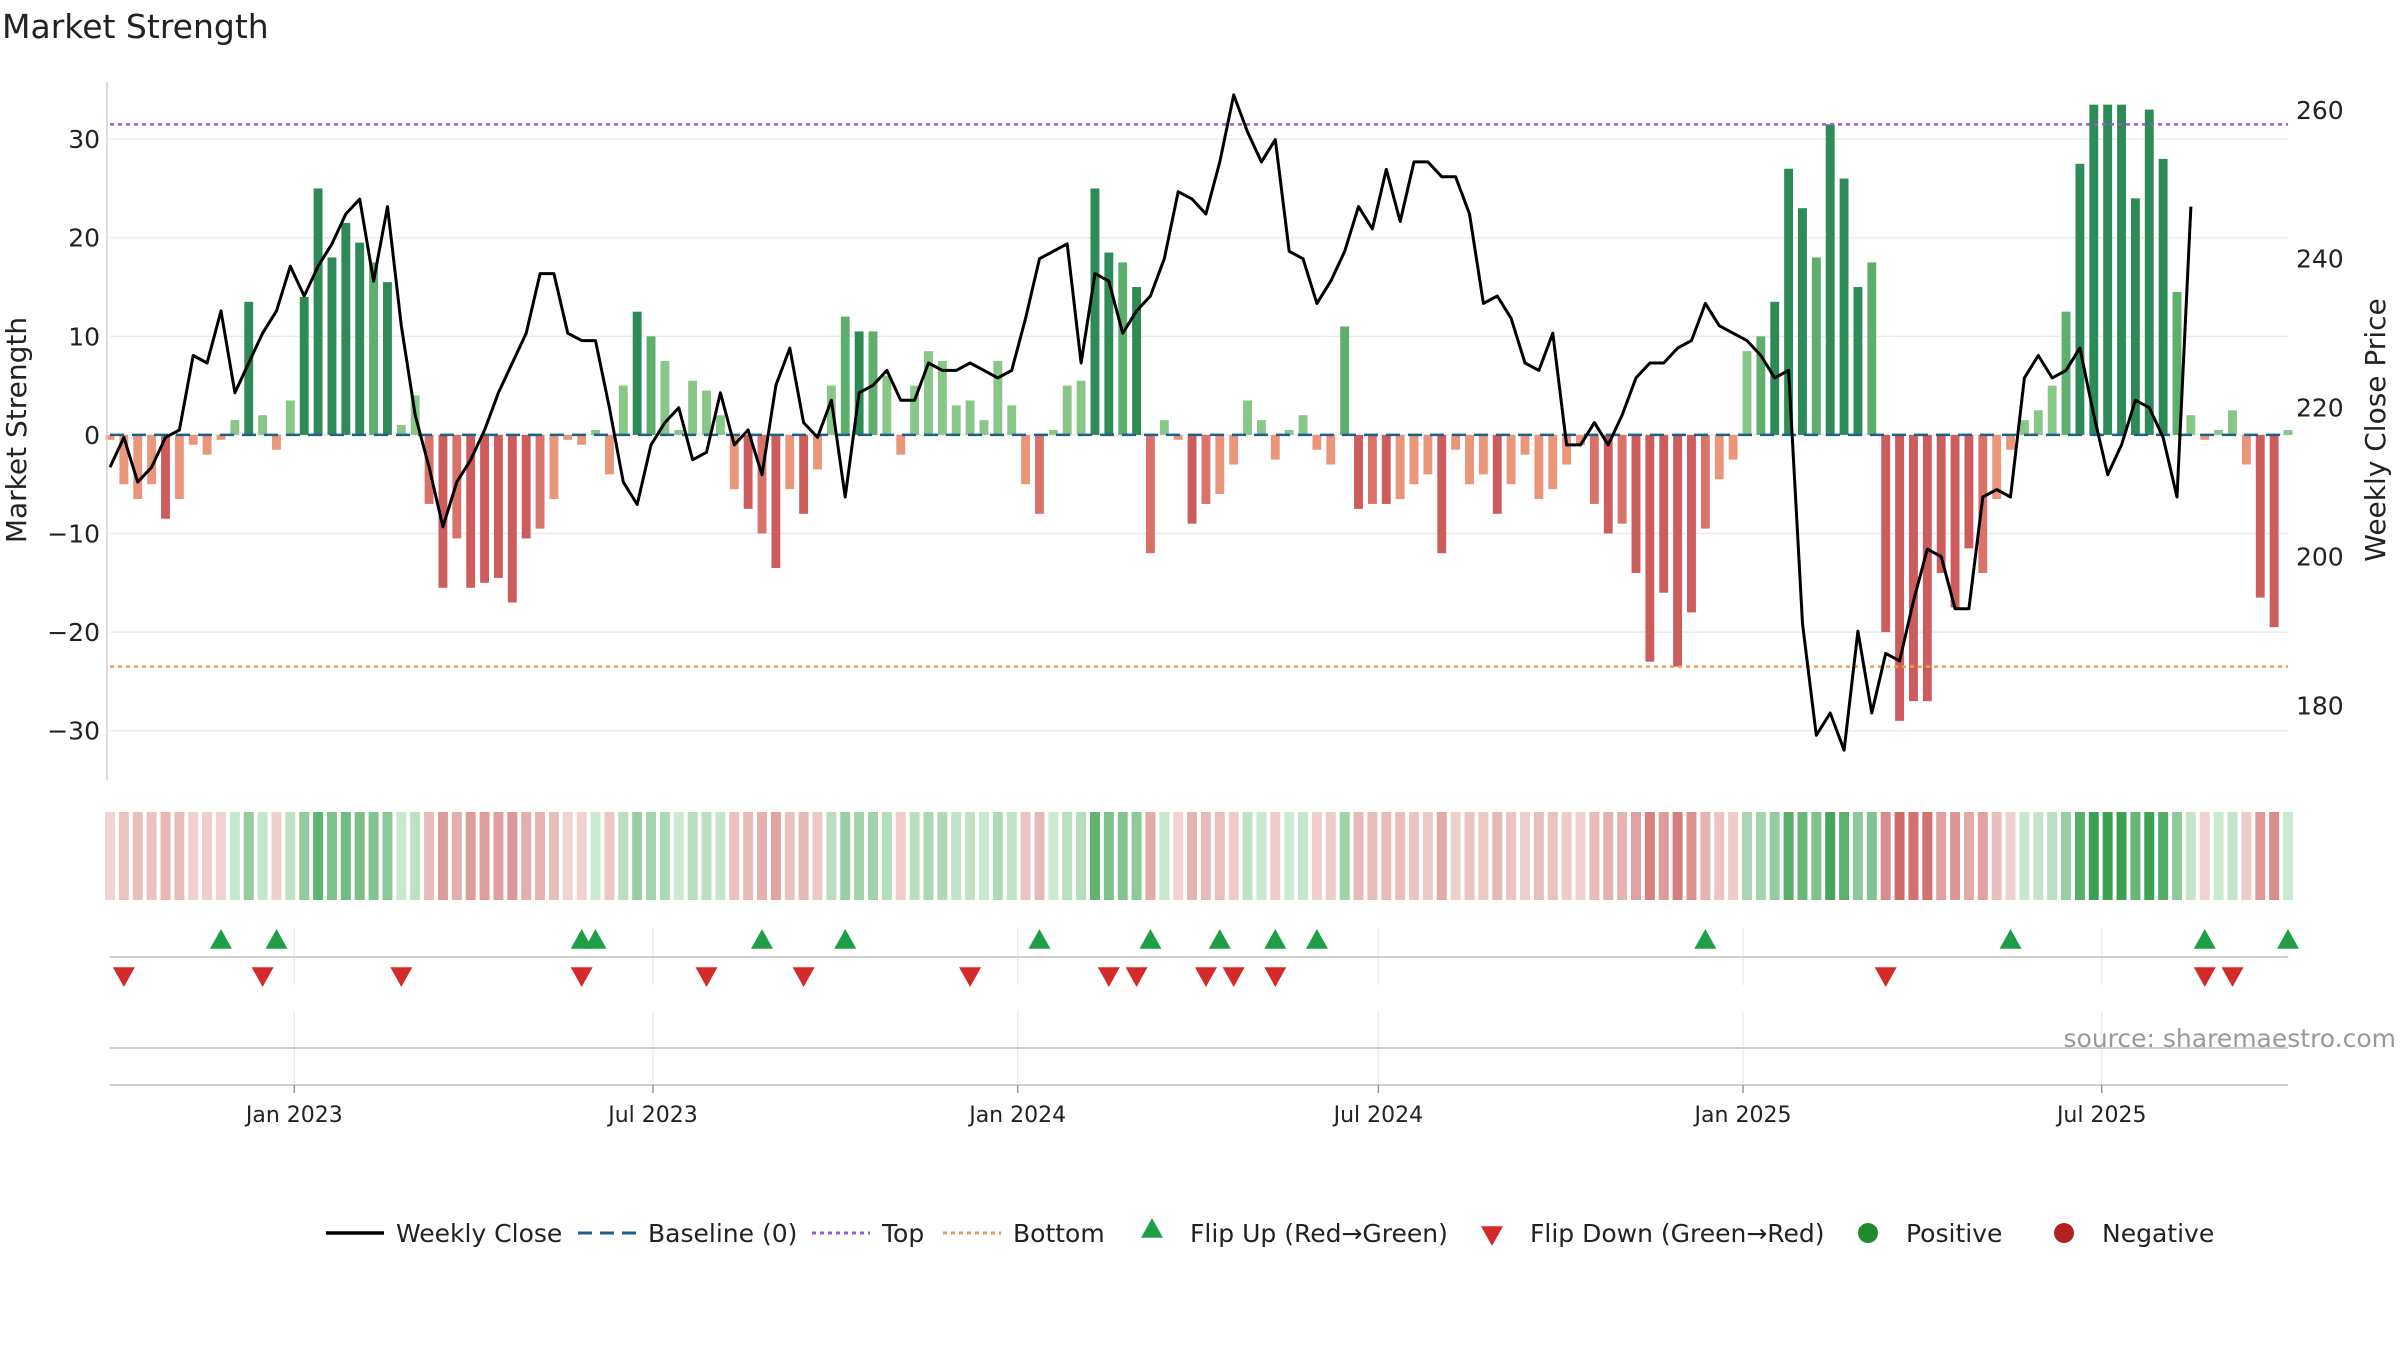 This screenshot has width=2400, height=1350. I want to click on legend-bottom: Bottom, so click(1024, 1233).